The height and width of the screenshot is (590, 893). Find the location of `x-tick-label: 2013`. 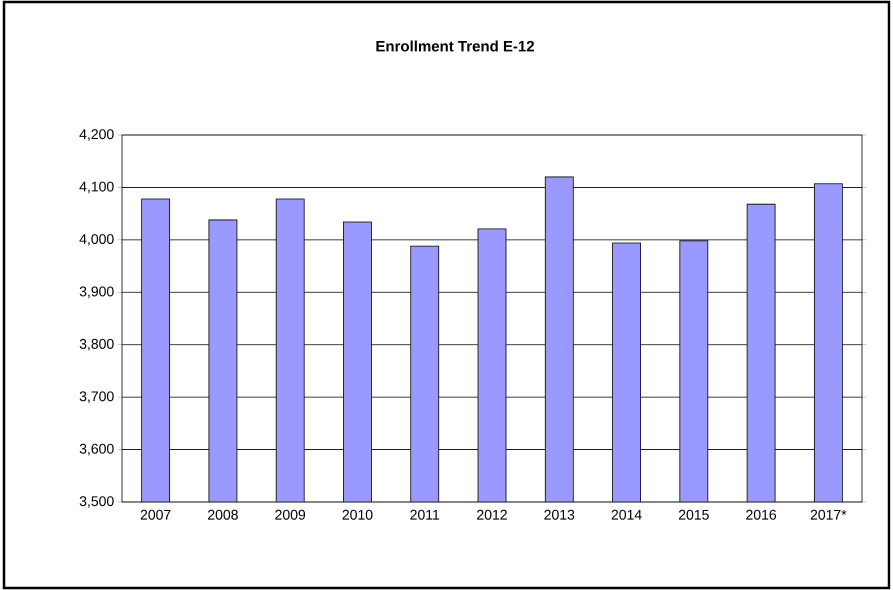

x-tick-label: 2013 is located at coordinates (559, 515).